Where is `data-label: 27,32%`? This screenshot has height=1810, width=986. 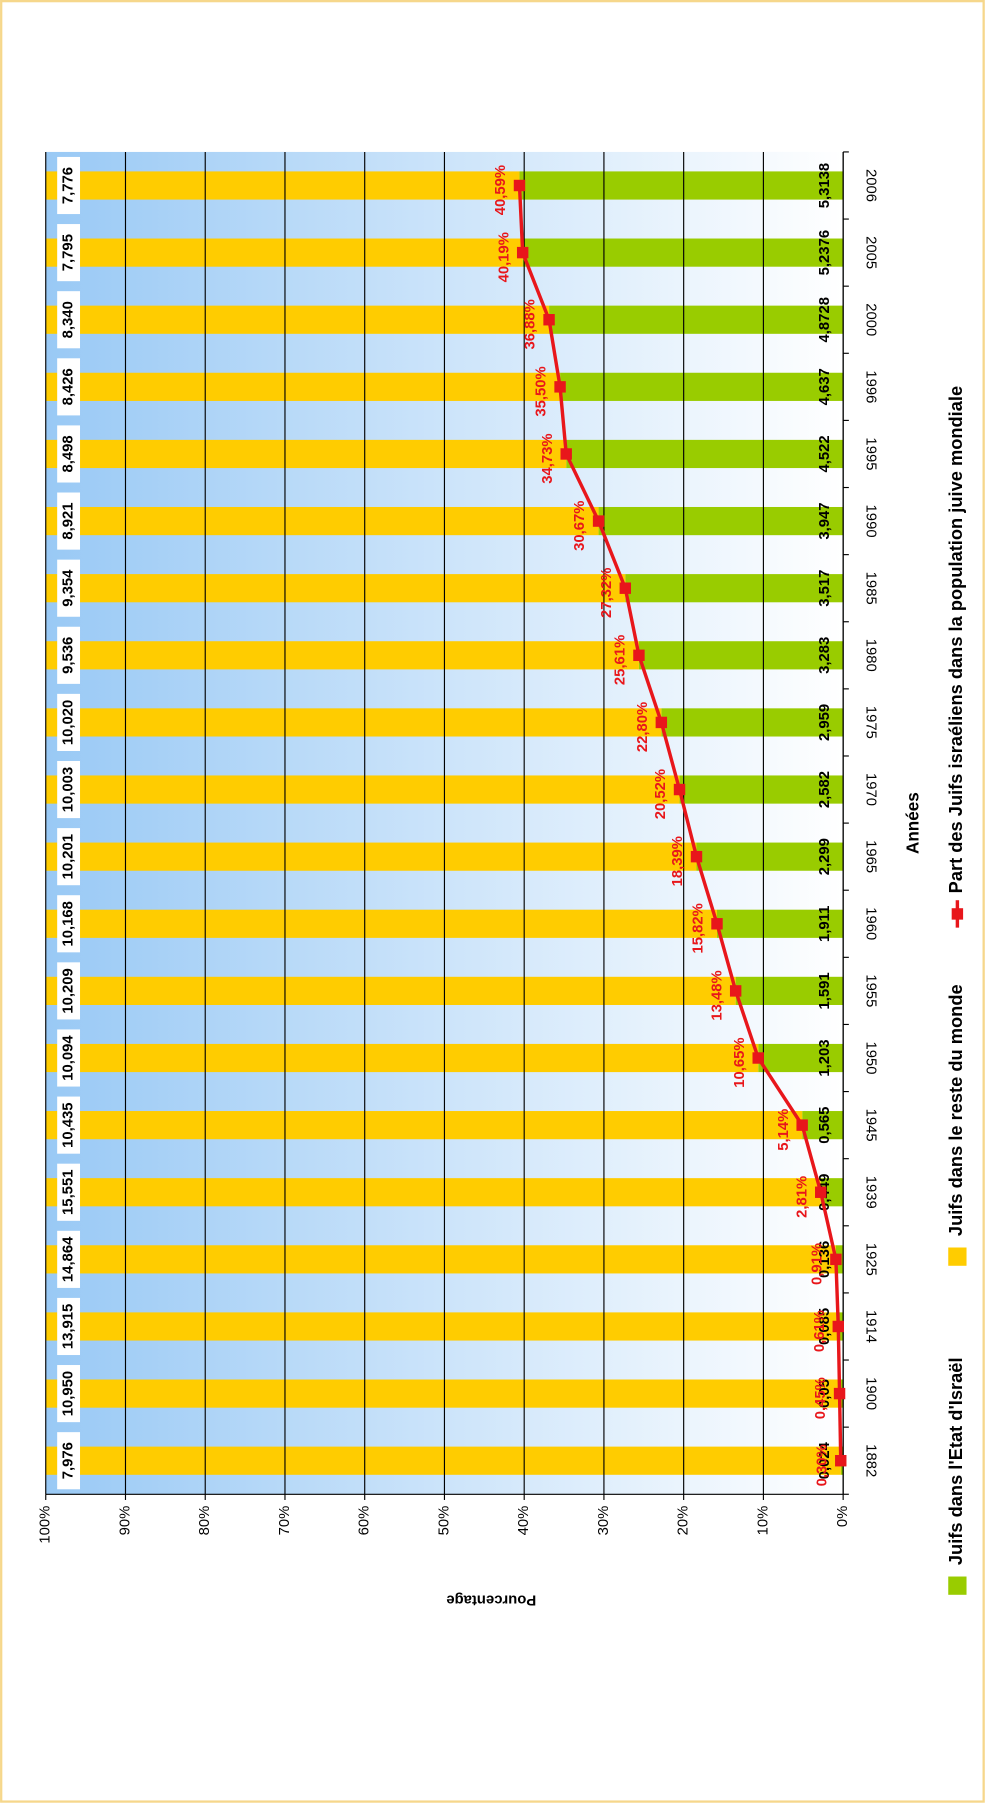 data-label: 27,32% is located at coordinates (607, 593).